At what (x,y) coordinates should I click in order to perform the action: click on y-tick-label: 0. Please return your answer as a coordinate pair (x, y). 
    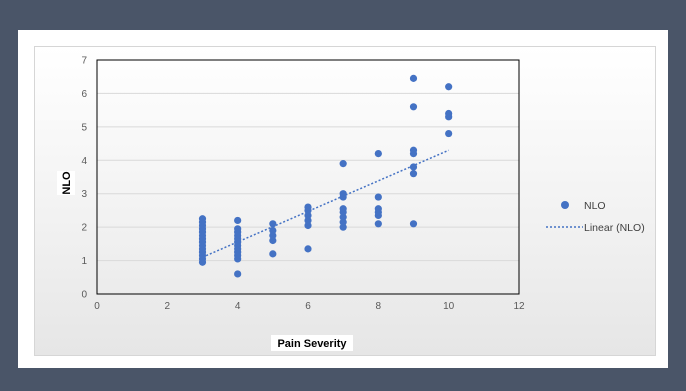
    Looking at the image, I should click on (84, 295).